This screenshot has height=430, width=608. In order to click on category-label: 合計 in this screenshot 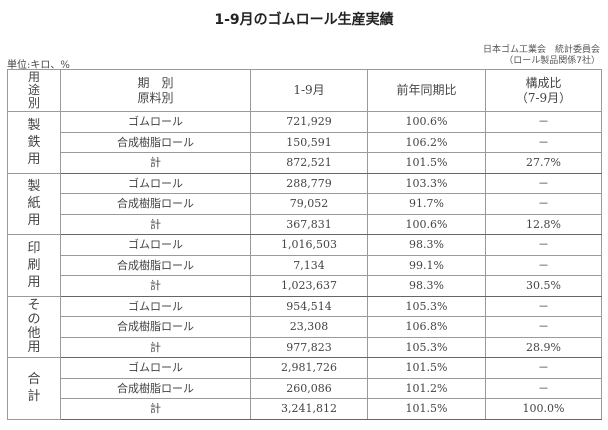, I will do `click(34, 388)`.